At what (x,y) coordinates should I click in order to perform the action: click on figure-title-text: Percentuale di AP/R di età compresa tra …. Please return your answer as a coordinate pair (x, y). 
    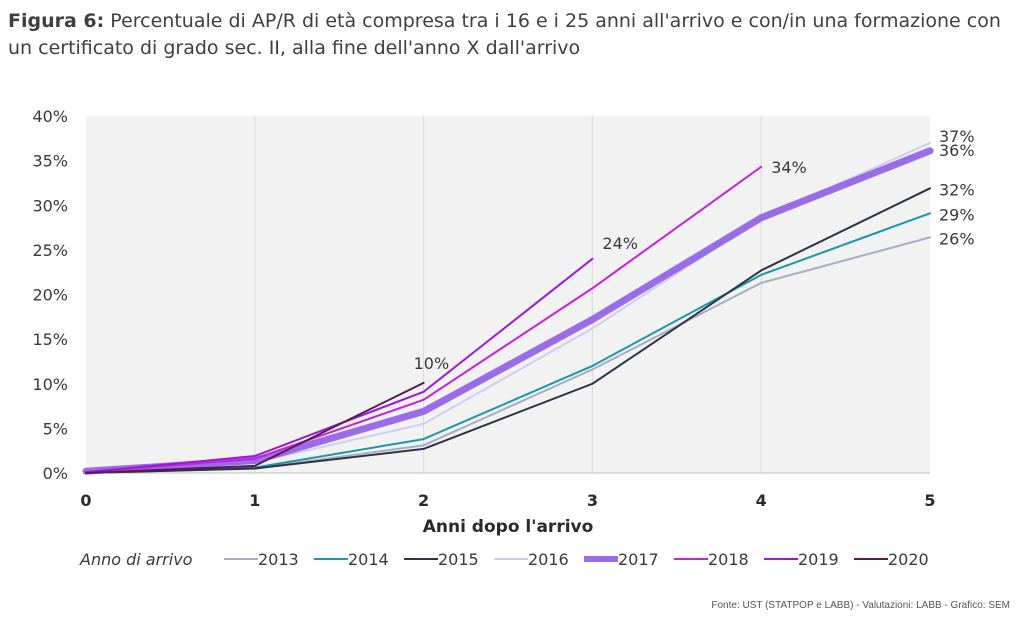
    Looking at the image, I should click on (504, 34).